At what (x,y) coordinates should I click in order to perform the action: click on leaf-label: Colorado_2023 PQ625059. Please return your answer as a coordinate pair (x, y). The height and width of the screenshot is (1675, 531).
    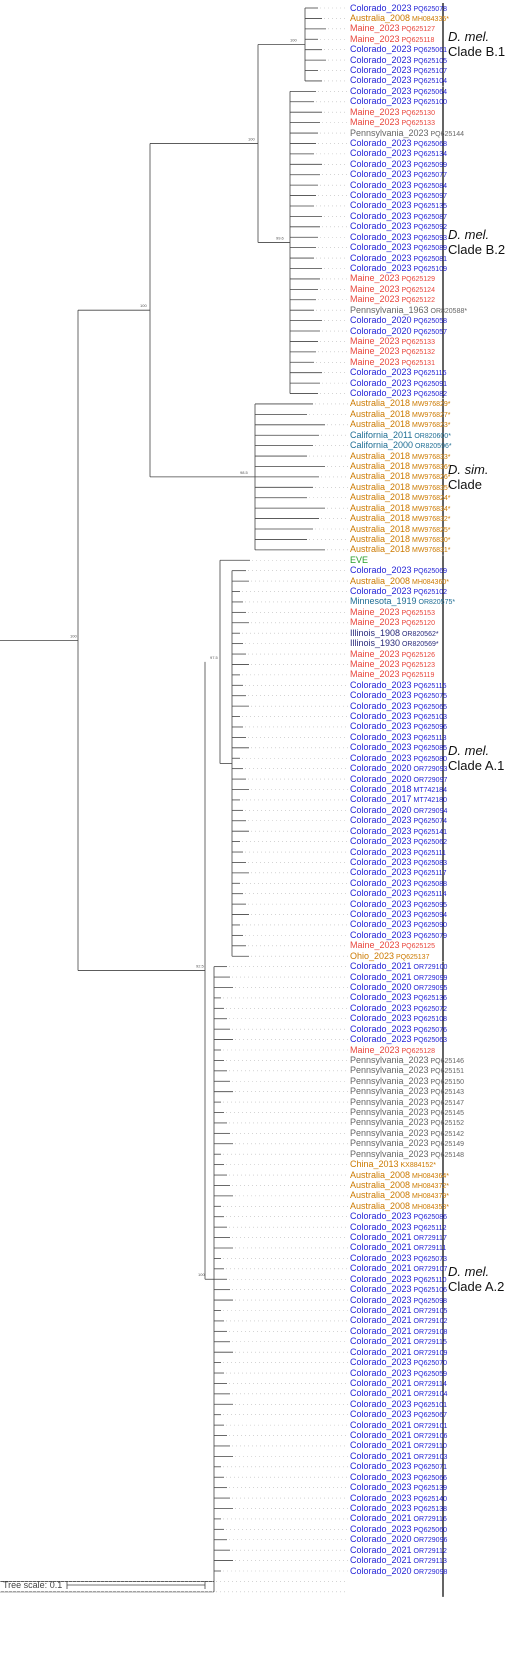
    Looking at the image, I should click on (398, 1374).